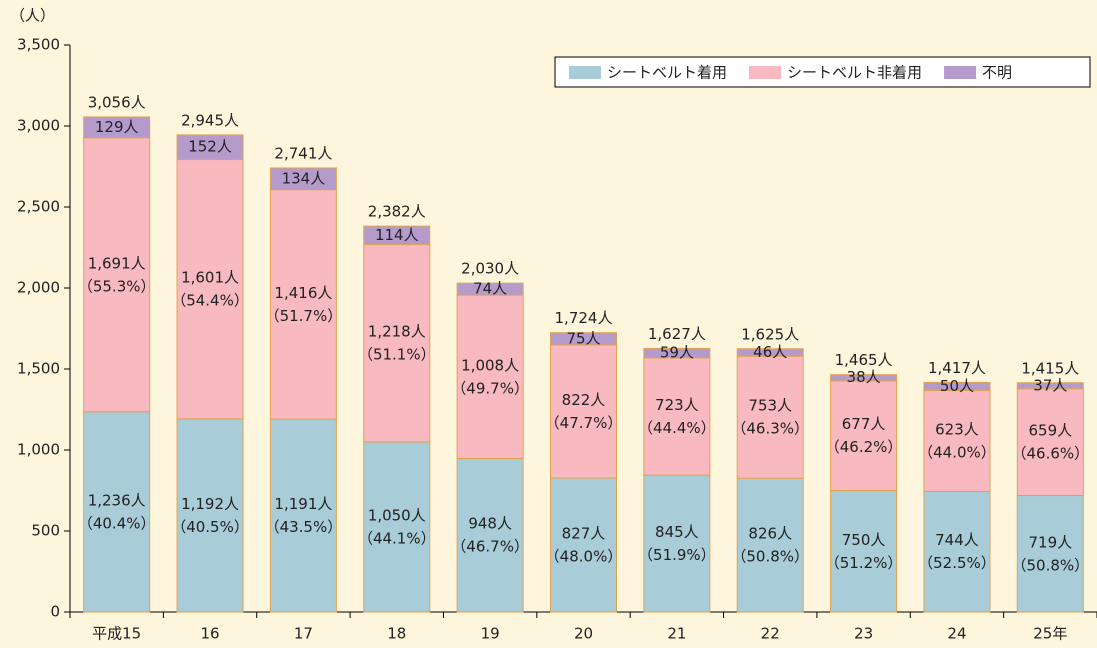  What do you see at coordinates (677, 405) in the screenshot?
I see `value-label: 723人` at bounding box center [677, 405].